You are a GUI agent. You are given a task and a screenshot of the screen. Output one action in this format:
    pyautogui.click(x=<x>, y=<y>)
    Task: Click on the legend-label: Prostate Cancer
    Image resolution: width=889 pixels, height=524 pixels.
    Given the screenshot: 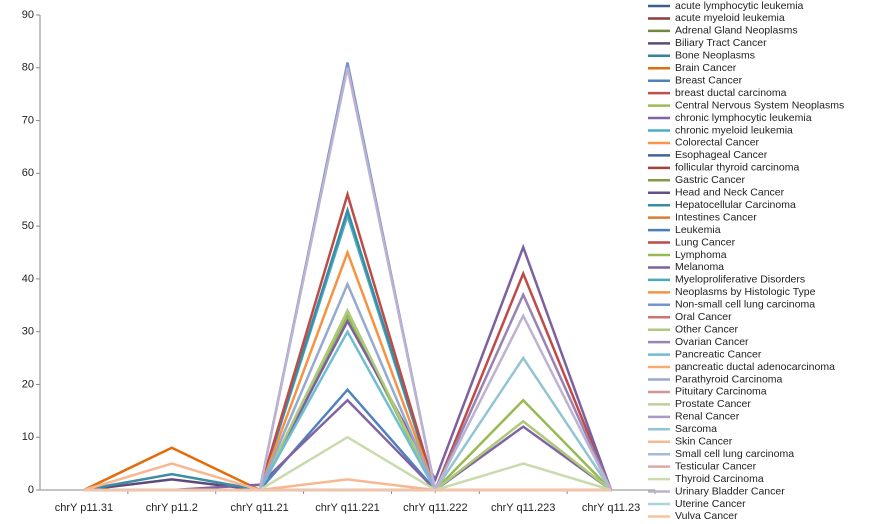 What is the action you would take?
    pyautogui.click(x=713, y=404)
    